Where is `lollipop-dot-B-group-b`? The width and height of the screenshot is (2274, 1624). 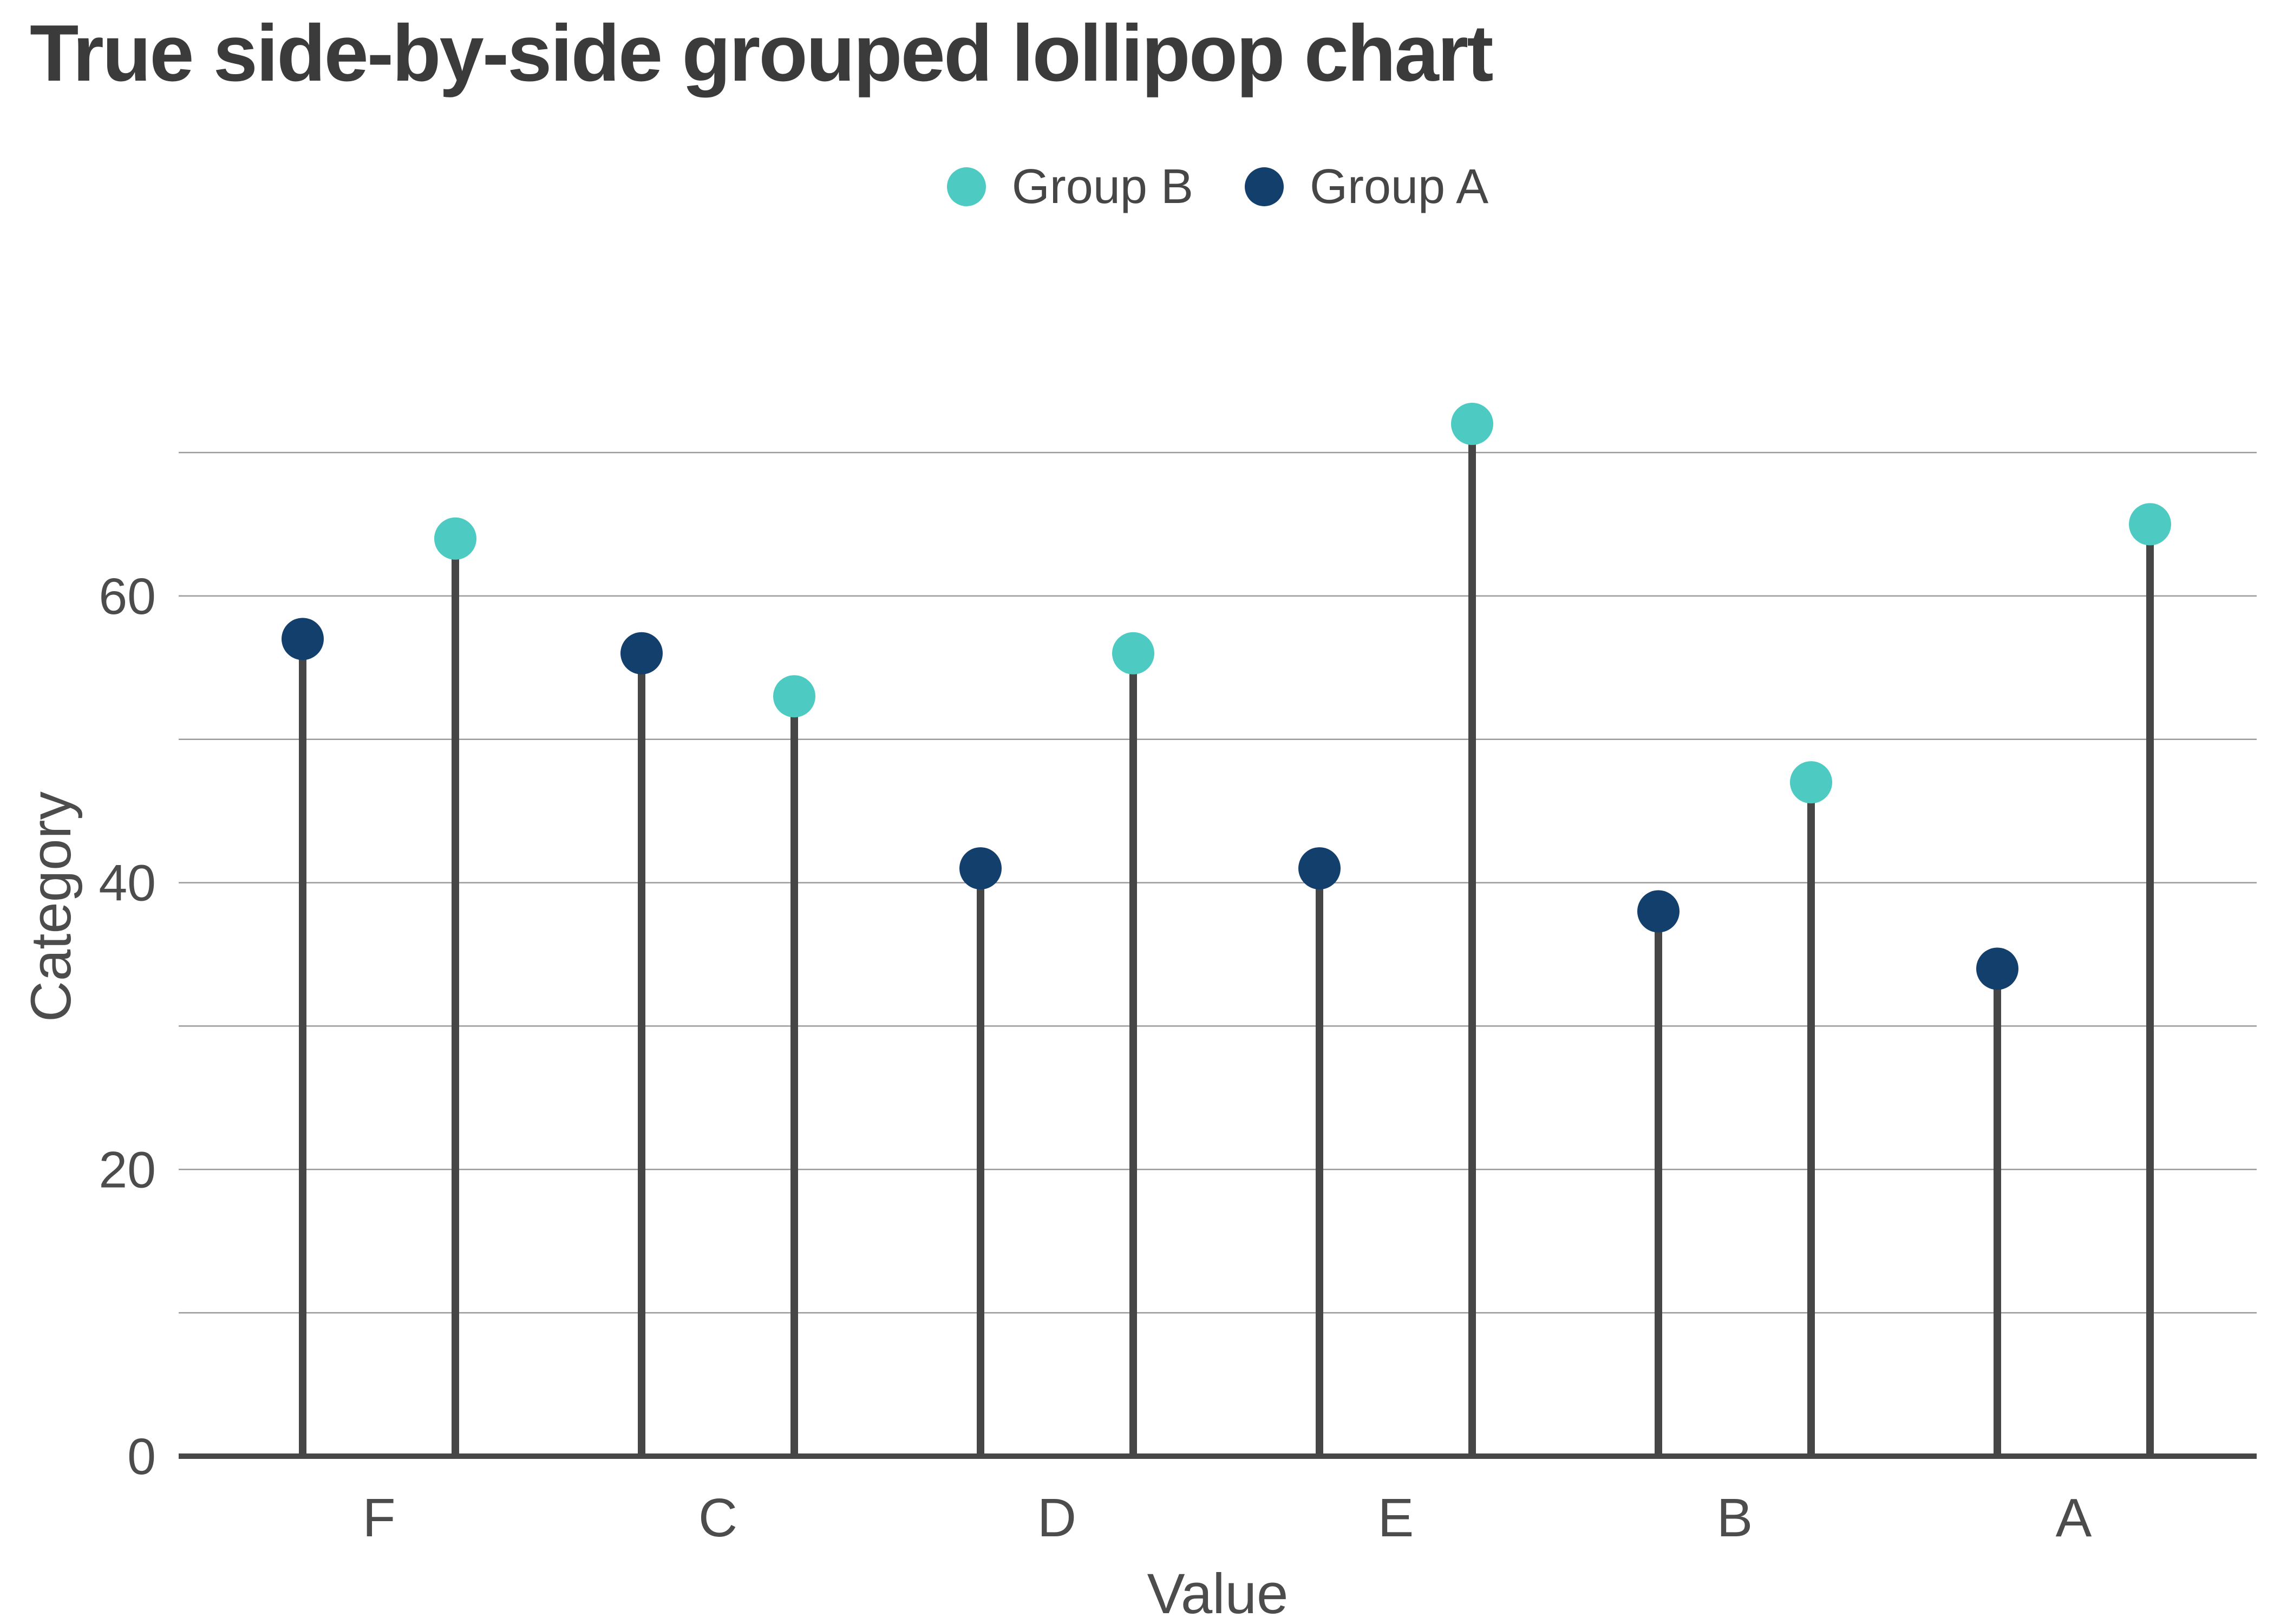 lollipop-dot-B-group-b is located at coordinates (1811, 783).